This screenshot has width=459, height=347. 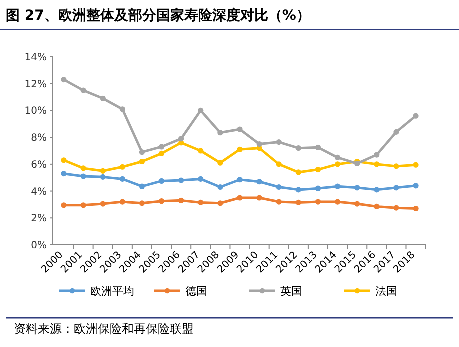 I want to click on legend-label: 法国, so click(x=387, y=291).